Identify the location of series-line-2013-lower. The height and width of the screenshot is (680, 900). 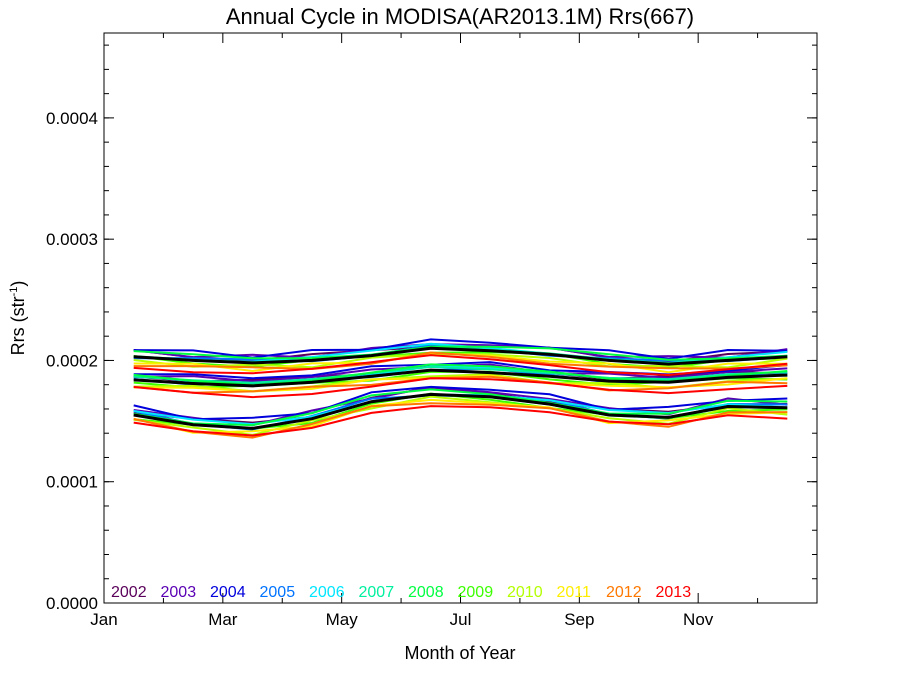
(460, 421).